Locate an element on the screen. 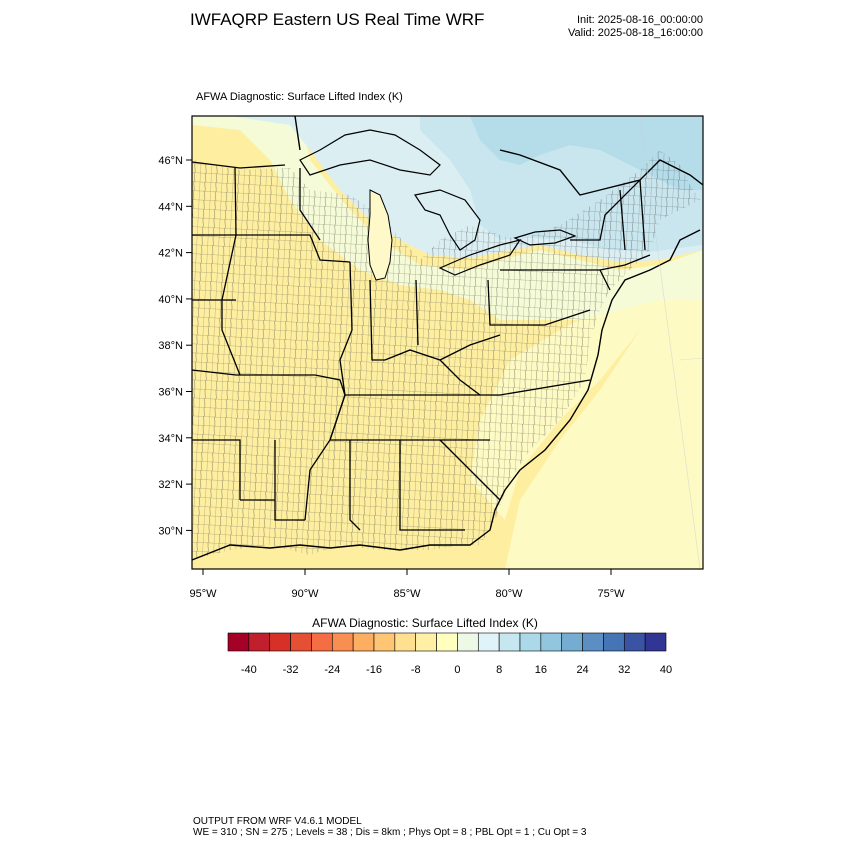 The height and width of the screenshot is (850, 850). lon-label: 80°W is located at coordinates (509, 594).